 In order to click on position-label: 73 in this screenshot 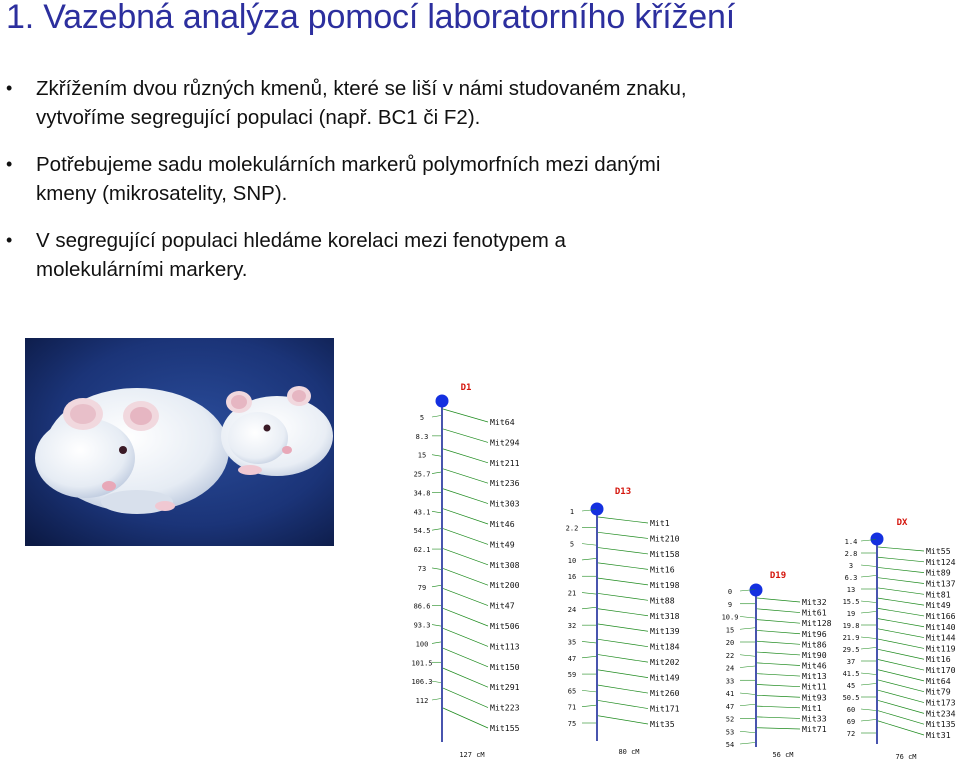, I will do `click(422, 569)`.